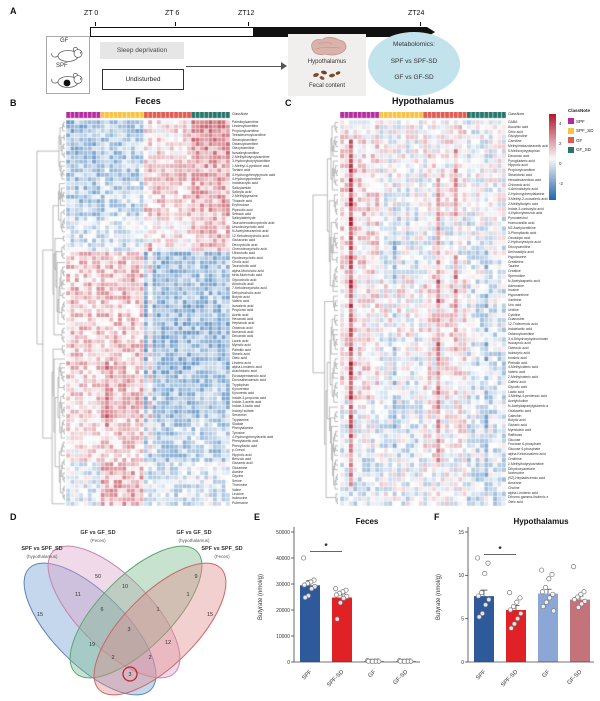  Describe the element at coordinates (247, 275) in the screenshot. I see `heatmap-row-label: beta-Muricholic acid` at that location.